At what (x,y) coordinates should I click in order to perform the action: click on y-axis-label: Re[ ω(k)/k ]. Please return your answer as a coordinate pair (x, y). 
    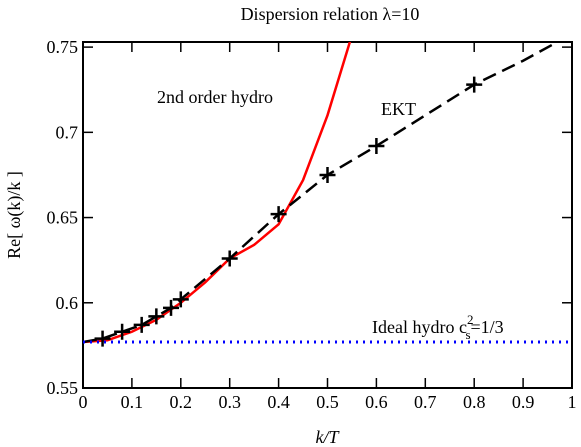
    Looking at the image, I should click on (14, 215).